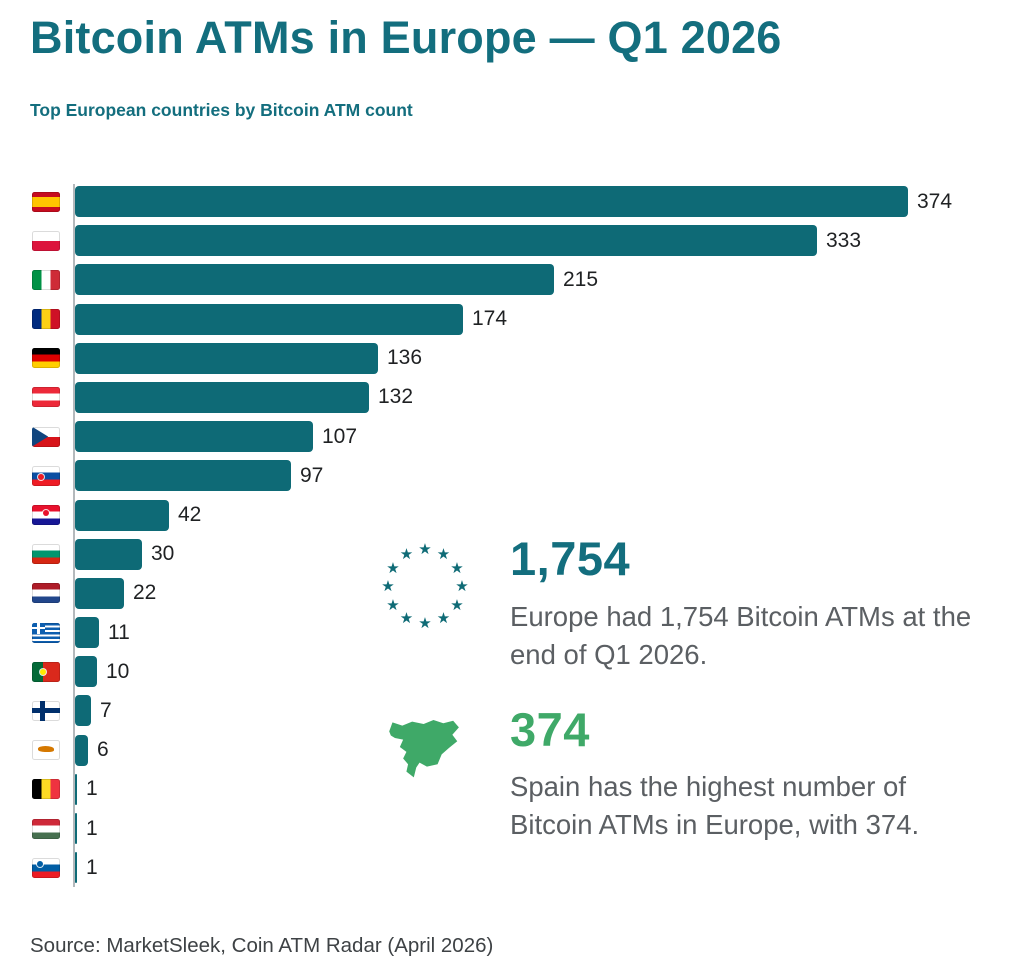 This screenshot has height=978, width=1024. Describe the element at coordinates (118, 671) in the screenshot. I see `bar-value-label: 10` at that location.